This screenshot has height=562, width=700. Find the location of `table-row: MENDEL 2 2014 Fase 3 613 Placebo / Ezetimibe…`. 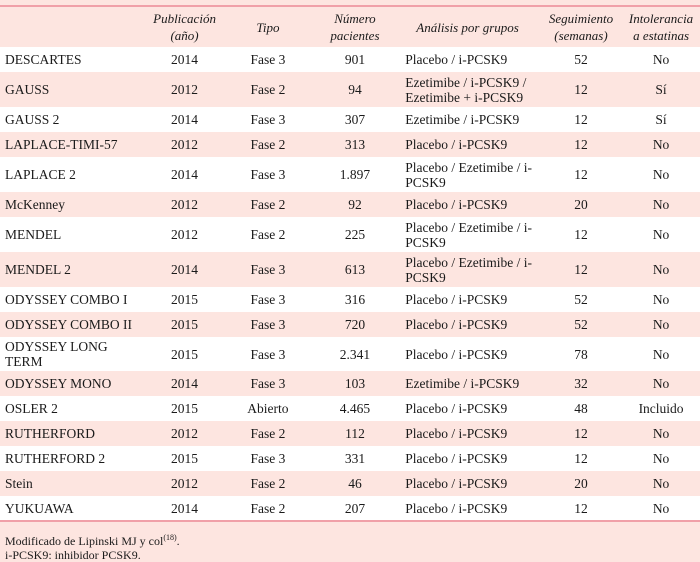

table-row: MENDEL 2 2014 Fase 3 613 Placebo / Ezetimibe… is located at coordinates (350, 269).